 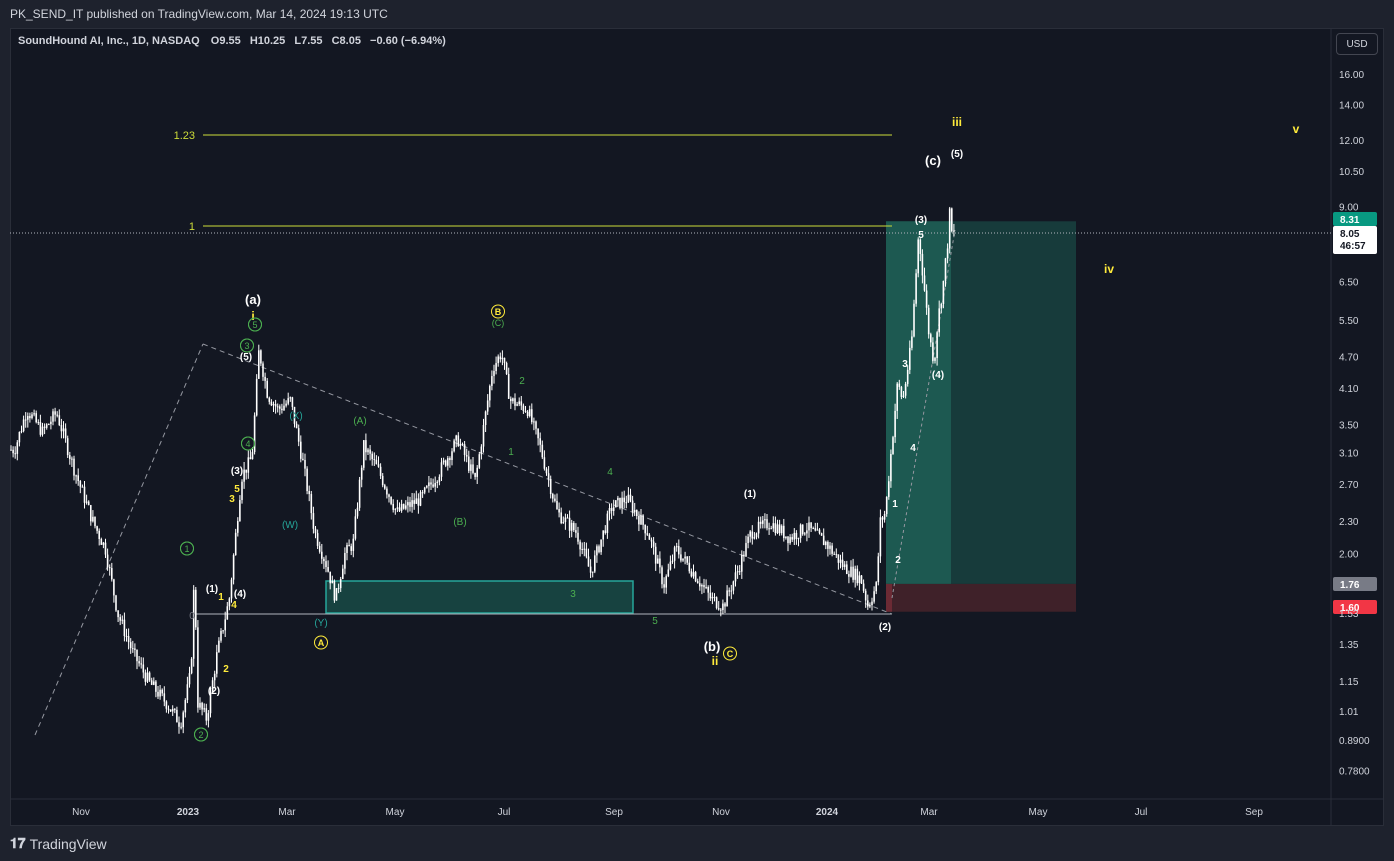 I want to click on wave-label-circle, so click(x=187, y=548).